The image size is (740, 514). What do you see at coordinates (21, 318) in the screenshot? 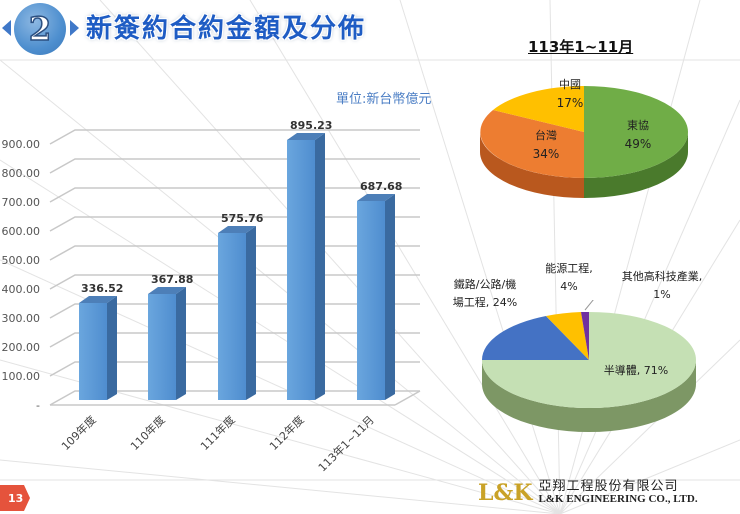
I see `y-tick: 300.00` at bounding box center [21, 318].